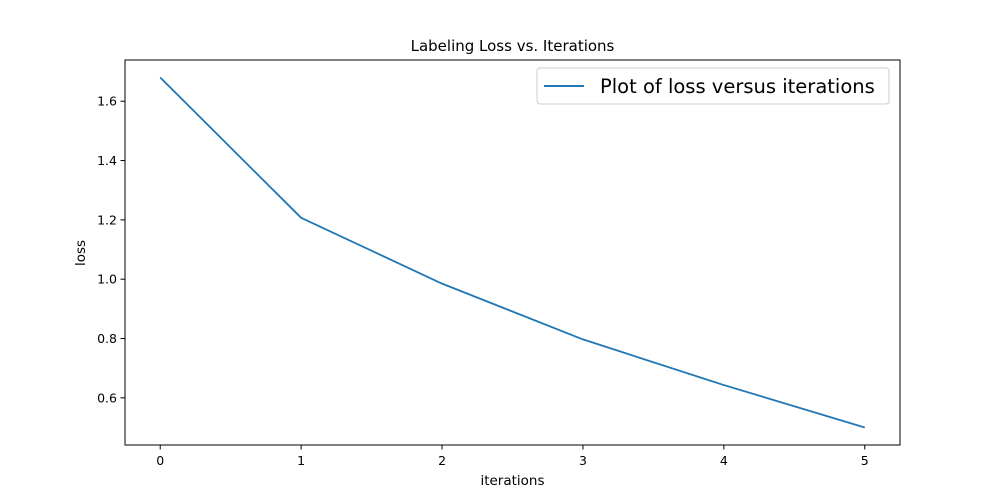 This screenshot has width=1000, height=500. Describe the element at coordinates (160, 460) in the screenshot. I see `x-tick-label: 0` at that location.